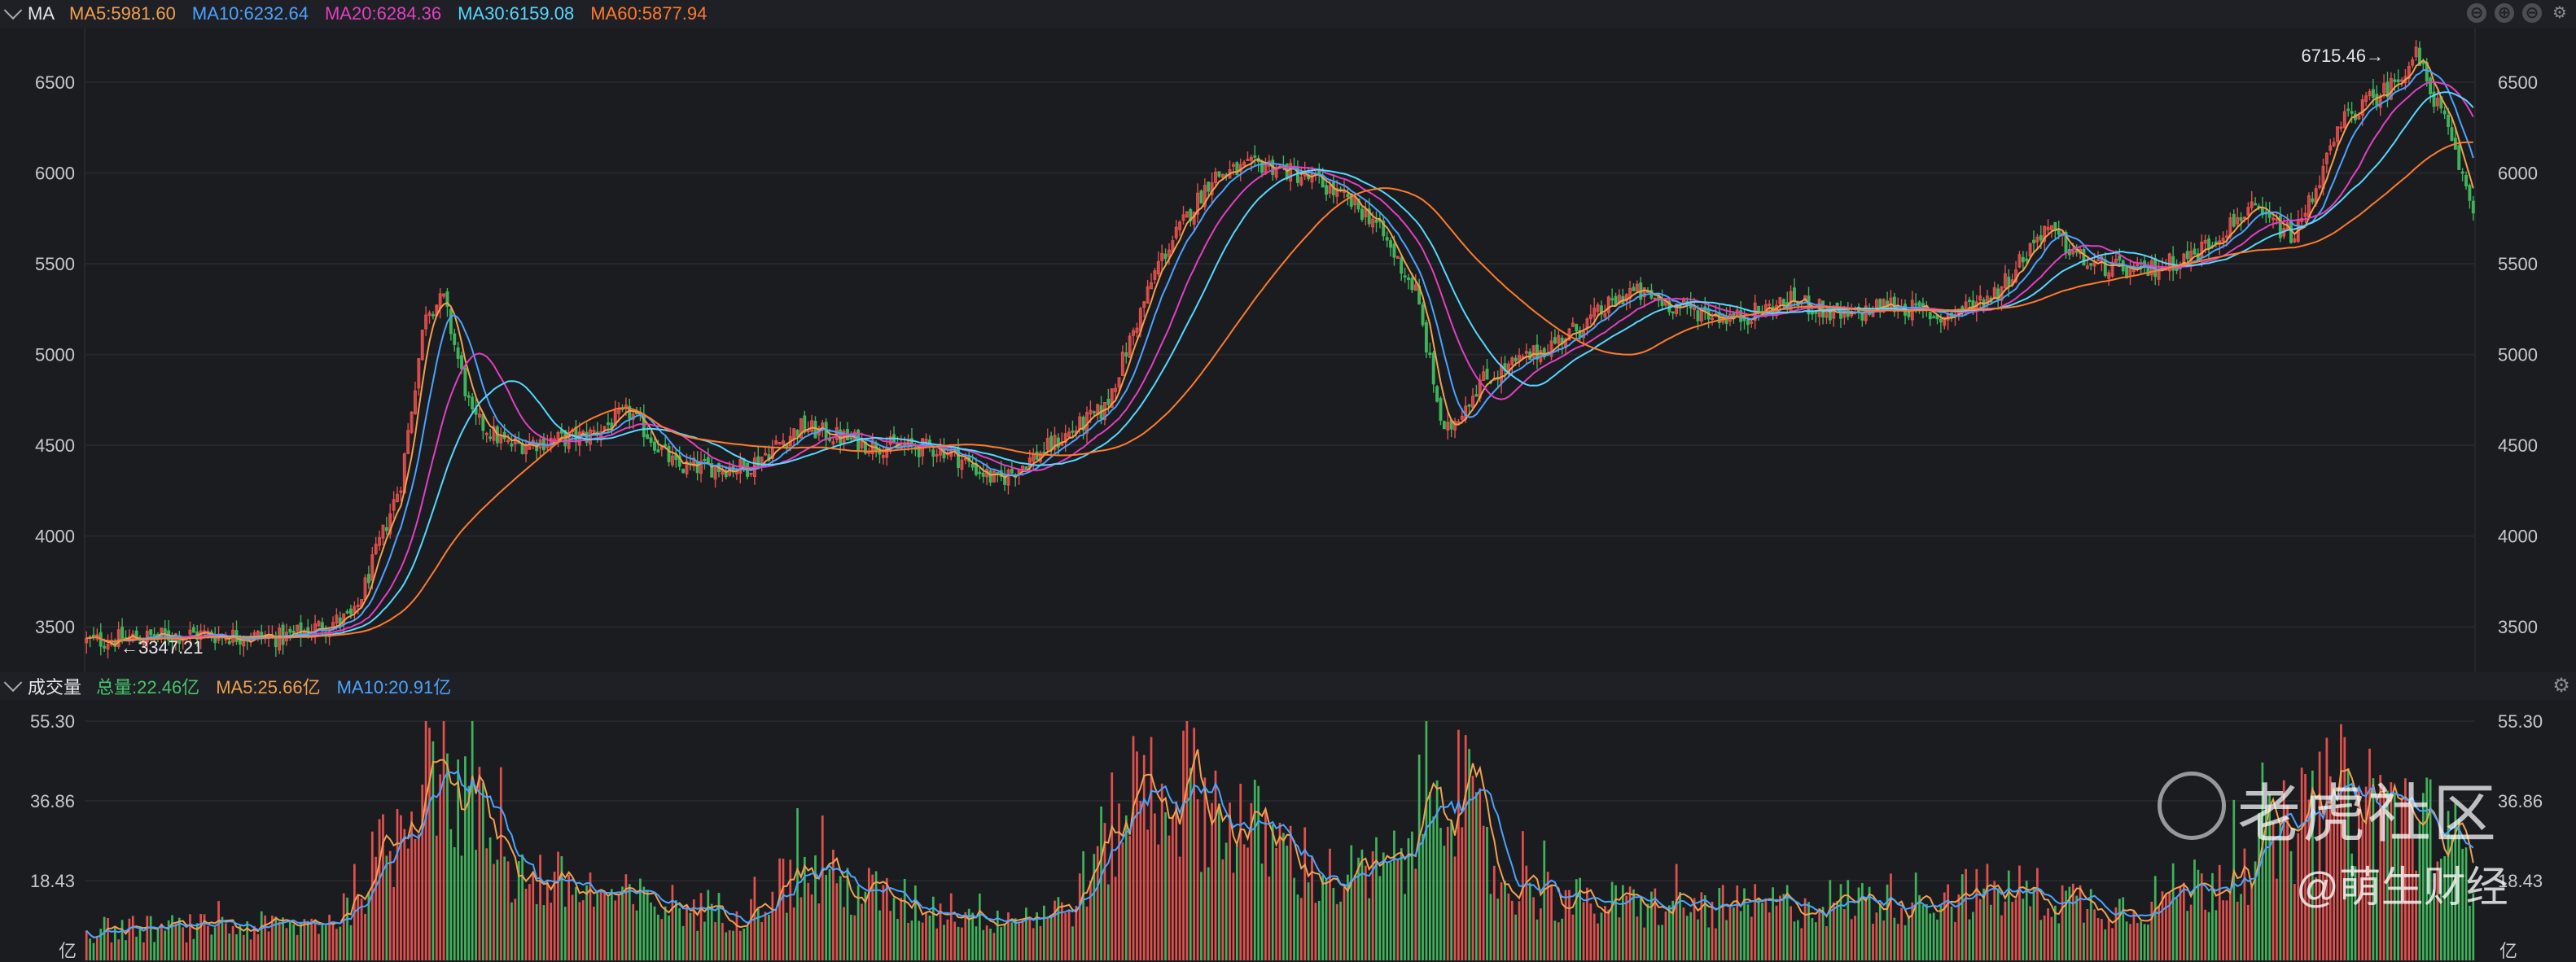 The height and width of the screenshot is (962, 2576). Describe the element at coordinates (2518, 173) in the screenshot. I see `price-tick-label-right: 6000` at that location.